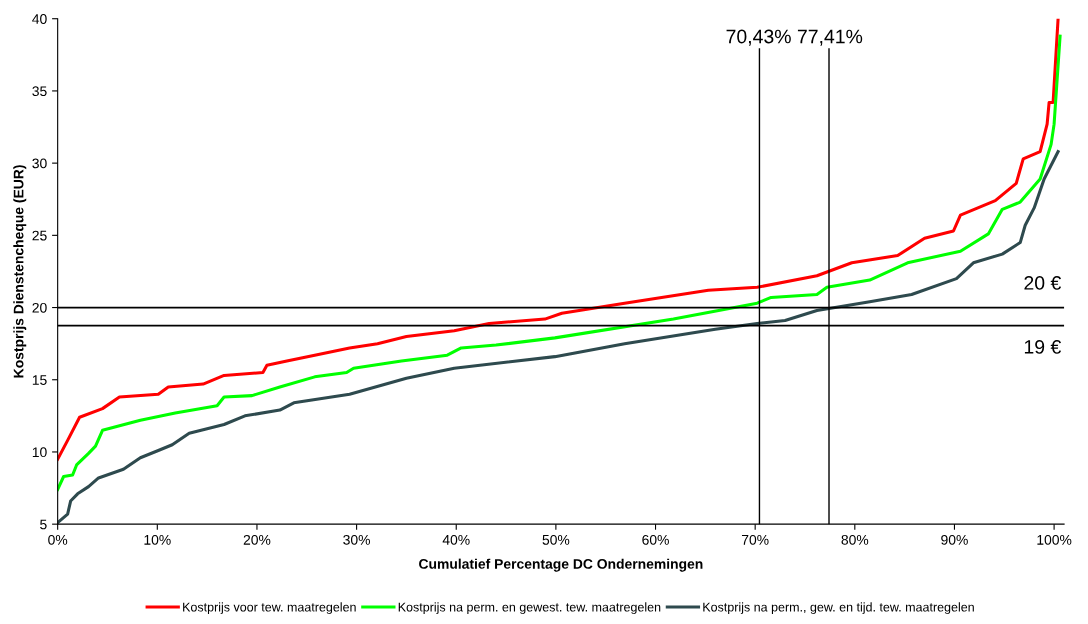 The image size is (1088, 624). What do you see at coordinates (838, 608) in the screenshot?
I see `legend-label: Kostprijs na perm., gew. en tijd. tew. maatregelen` at bounding box center [838, 608].